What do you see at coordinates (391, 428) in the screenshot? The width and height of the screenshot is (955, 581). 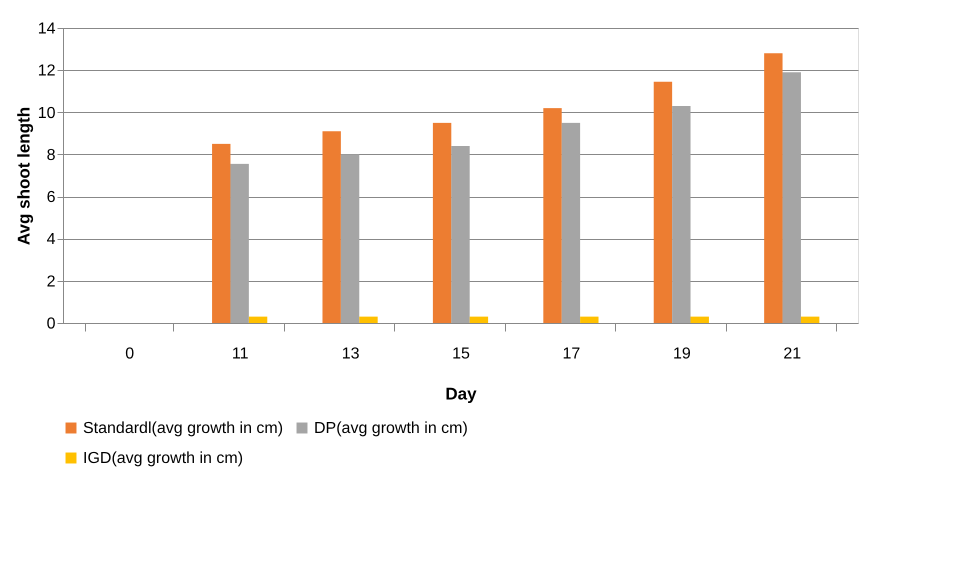 I see `legend-label: DP(avg growth in cm)` at bounding box center [391, 428].